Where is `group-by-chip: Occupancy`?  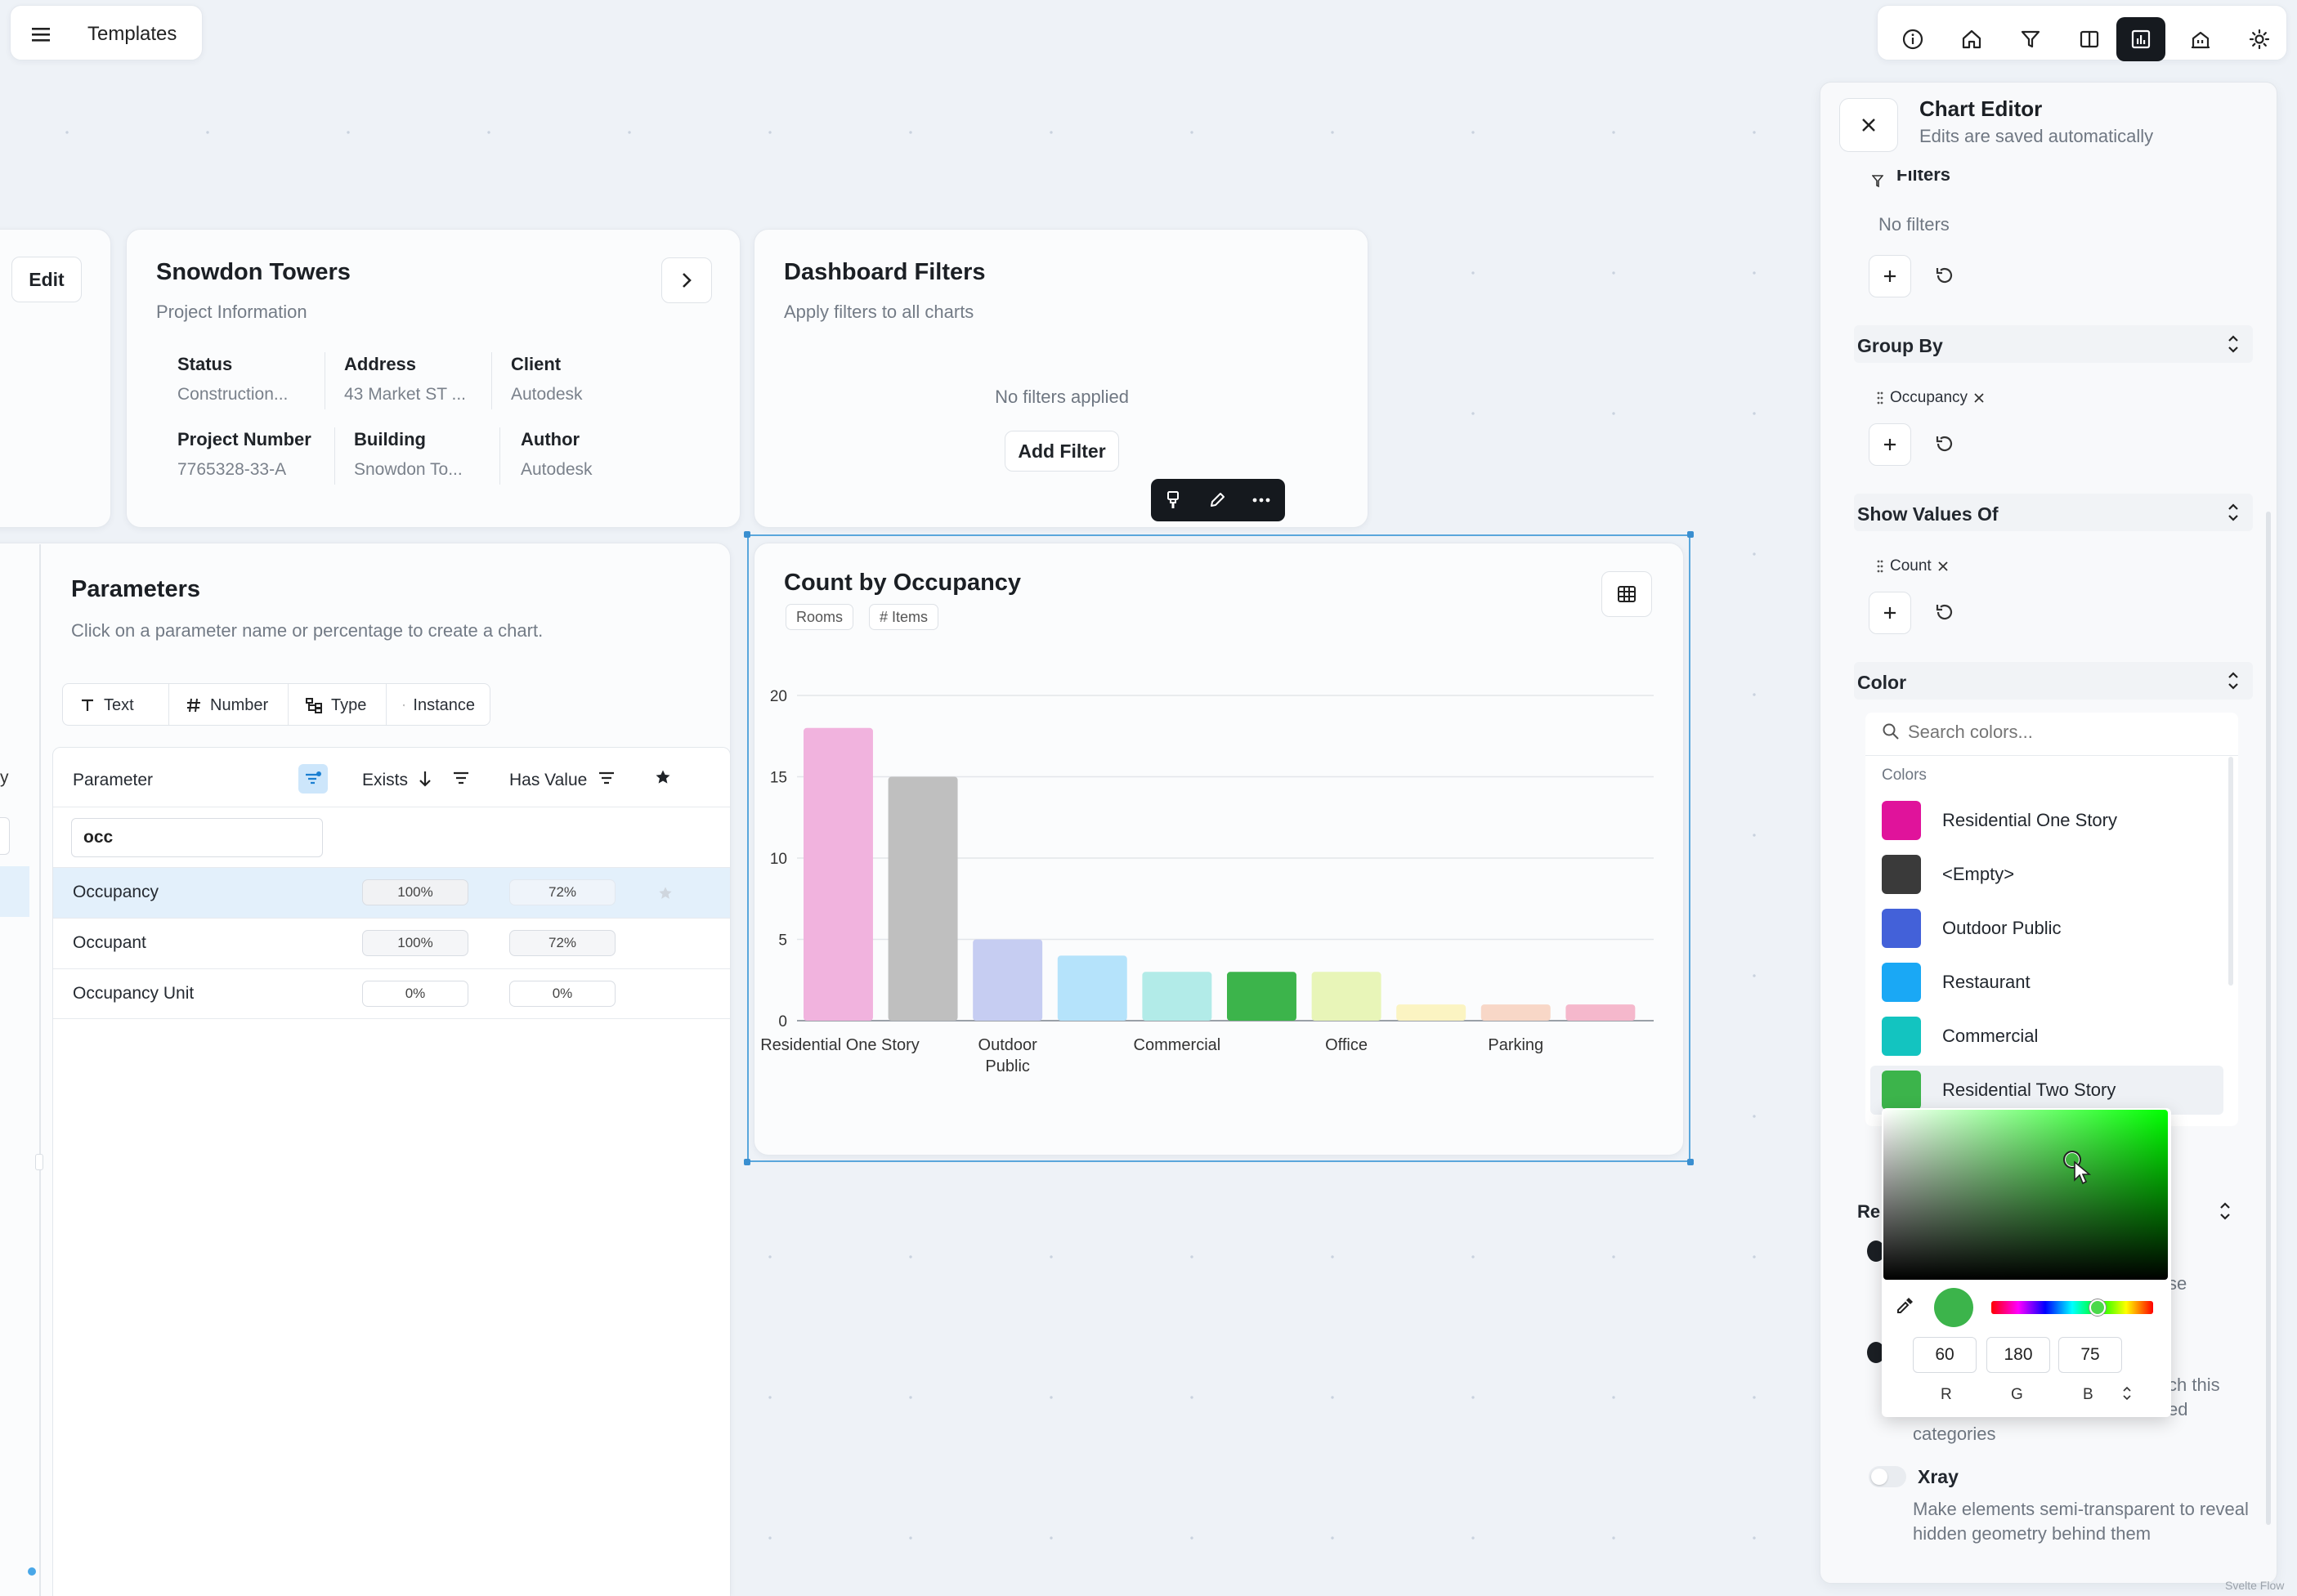 group-by-chip: Occupancy is located at coordinates (1930, 398).